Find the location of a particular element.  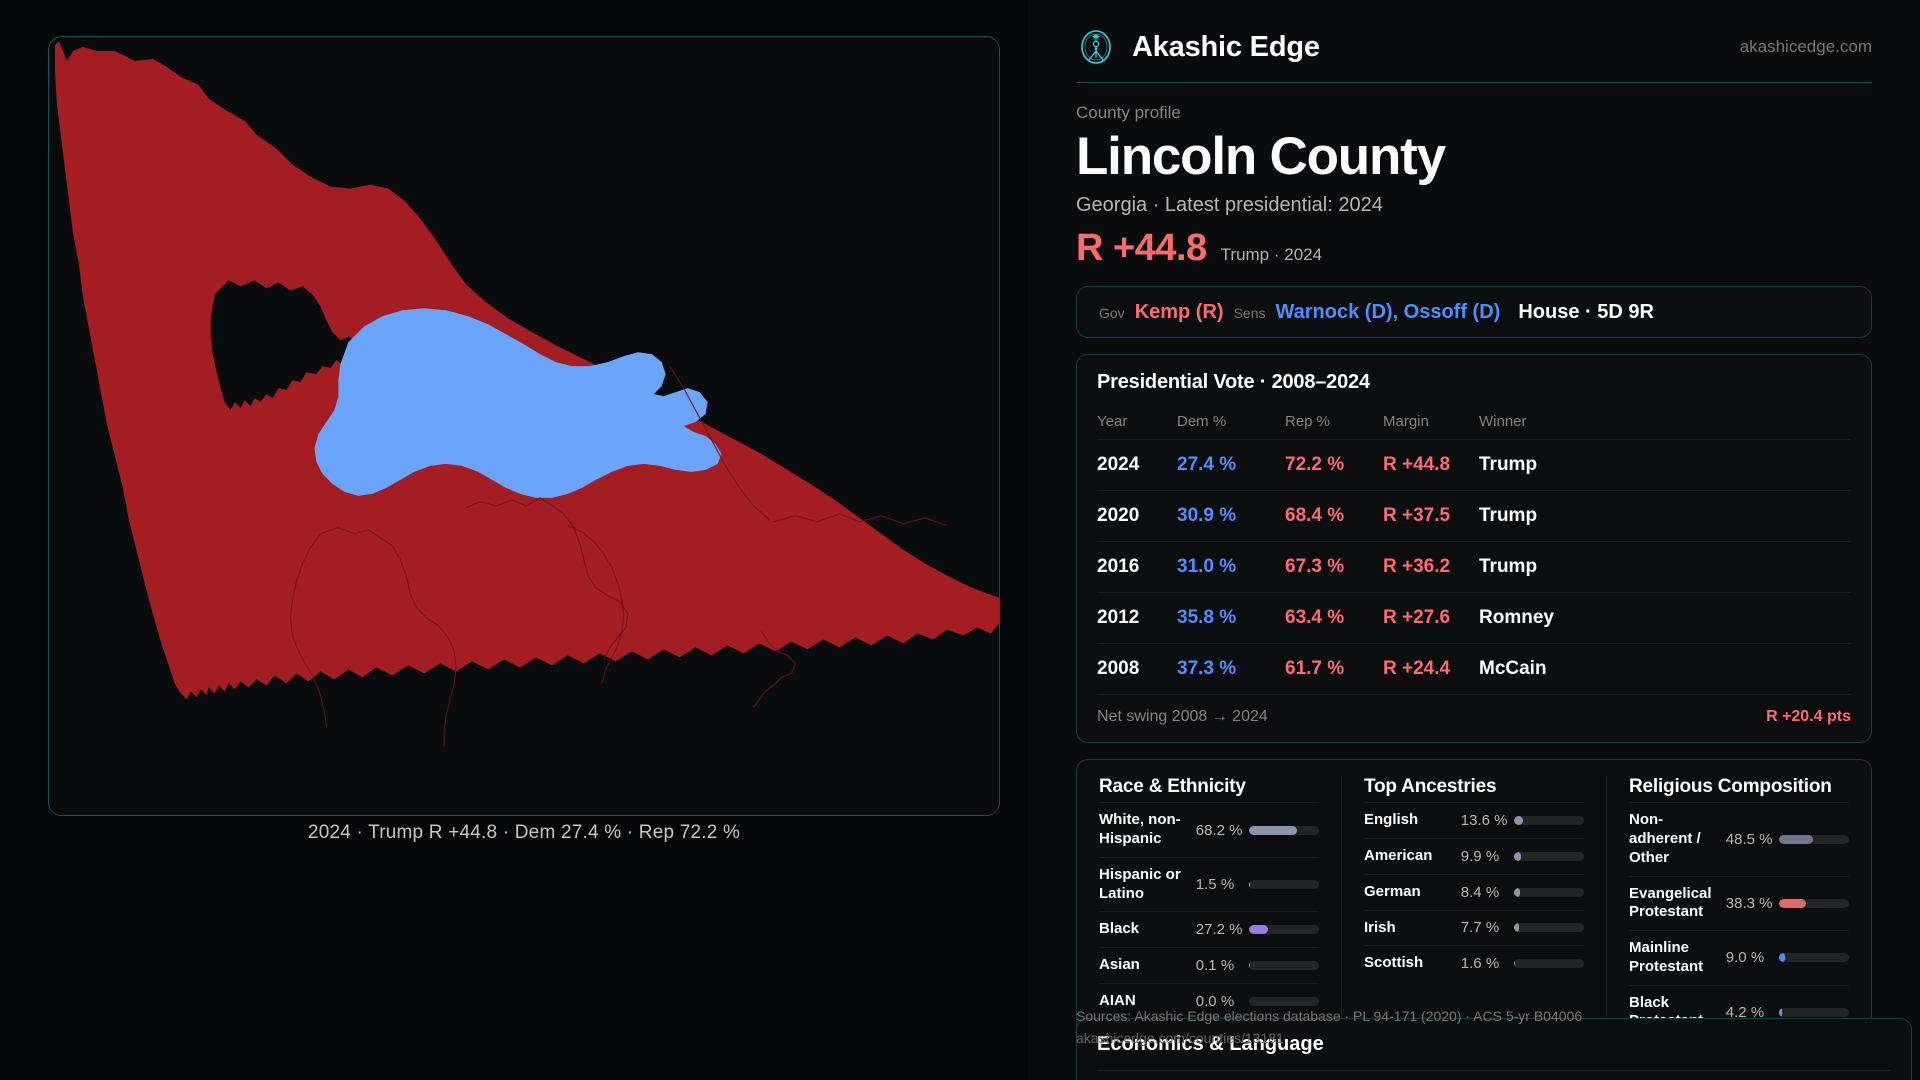

cell-year: 2020 is located at coordinates (1137, 516).